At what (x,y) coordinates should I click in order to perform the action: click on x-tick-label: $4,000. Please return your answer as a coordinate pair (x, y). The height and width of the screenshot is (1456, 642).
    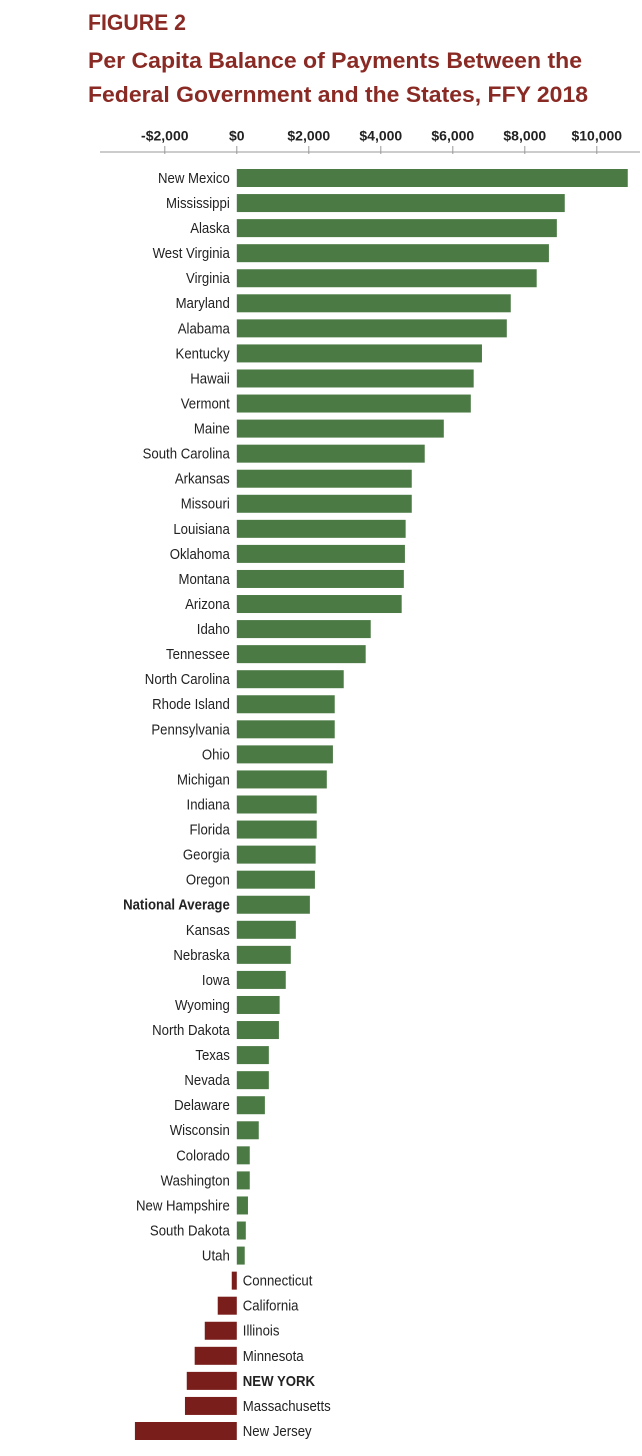
    Looking at the image, I should click on (380, 136).